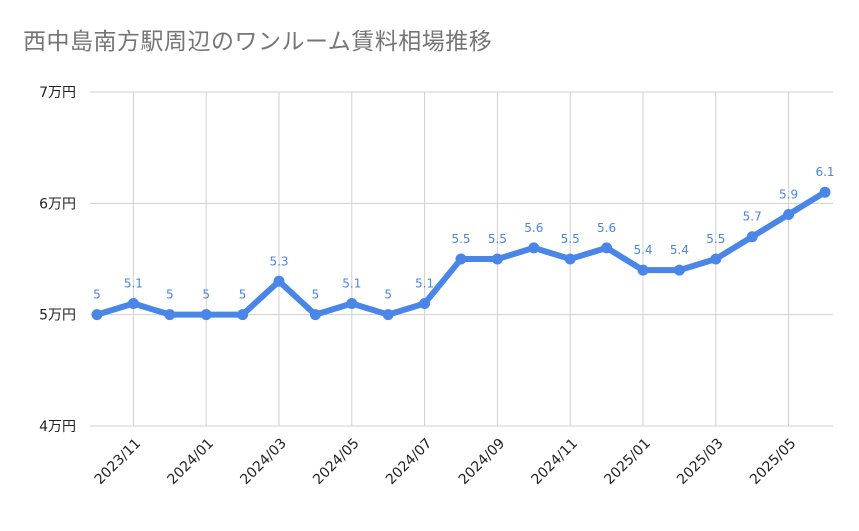  I want to click on data-label: 5.7, so click(752, 217).